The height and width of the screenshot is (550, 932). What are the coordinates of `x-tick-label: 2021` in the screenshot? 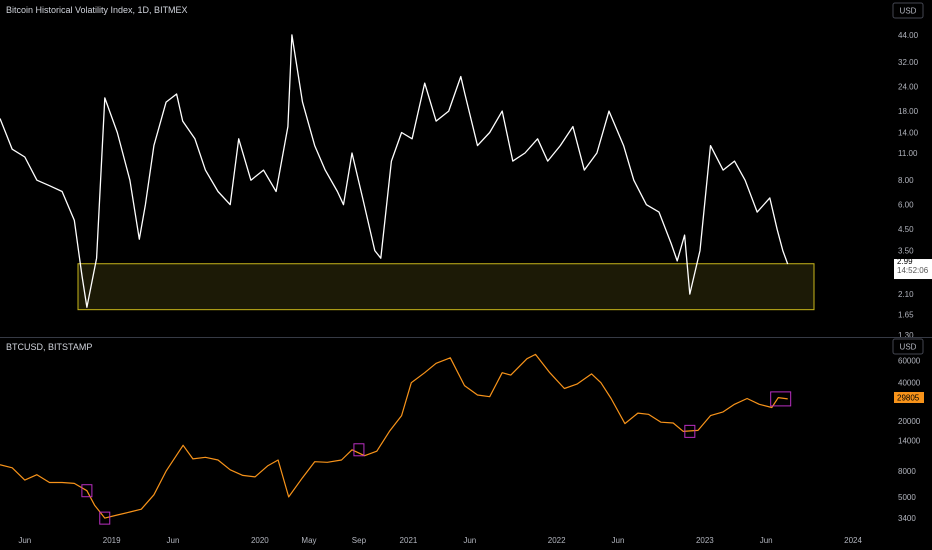 It's located at (409, 540).